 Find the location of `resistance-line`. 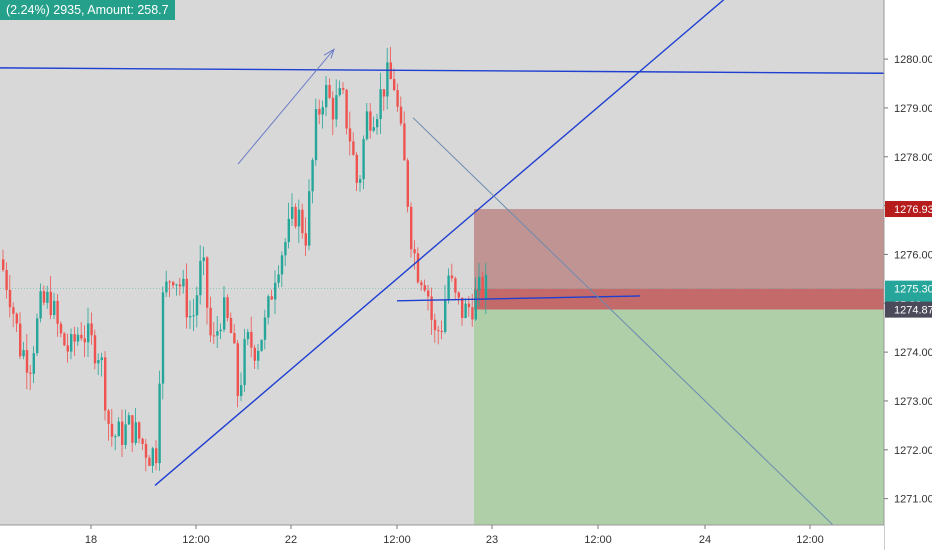

resistance-line is located at coordinates (442, 70).